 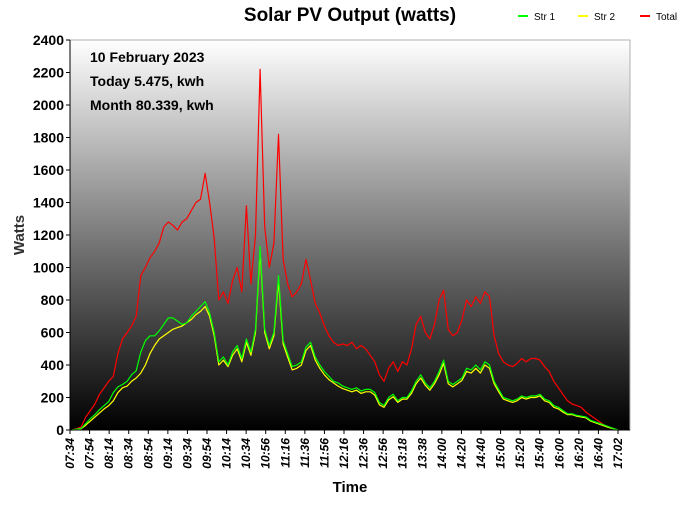 What do you see at coordinates (403, 453) in the screenshot?
I see `x-tick-label: 13:18` at bounding box center [403, 453].